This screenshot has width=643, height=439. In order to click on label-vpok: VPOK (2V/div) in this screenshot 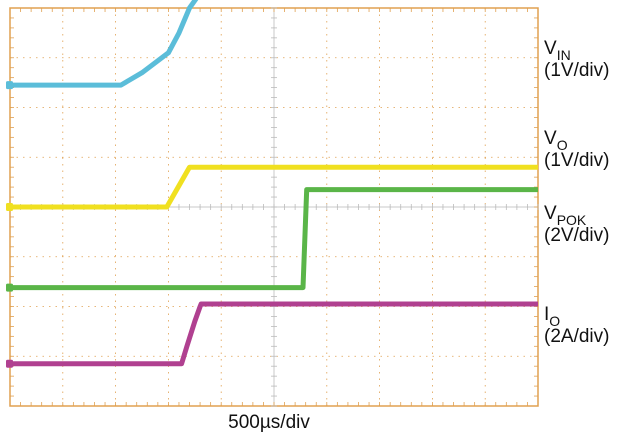, I will do `click(576, 225)`.